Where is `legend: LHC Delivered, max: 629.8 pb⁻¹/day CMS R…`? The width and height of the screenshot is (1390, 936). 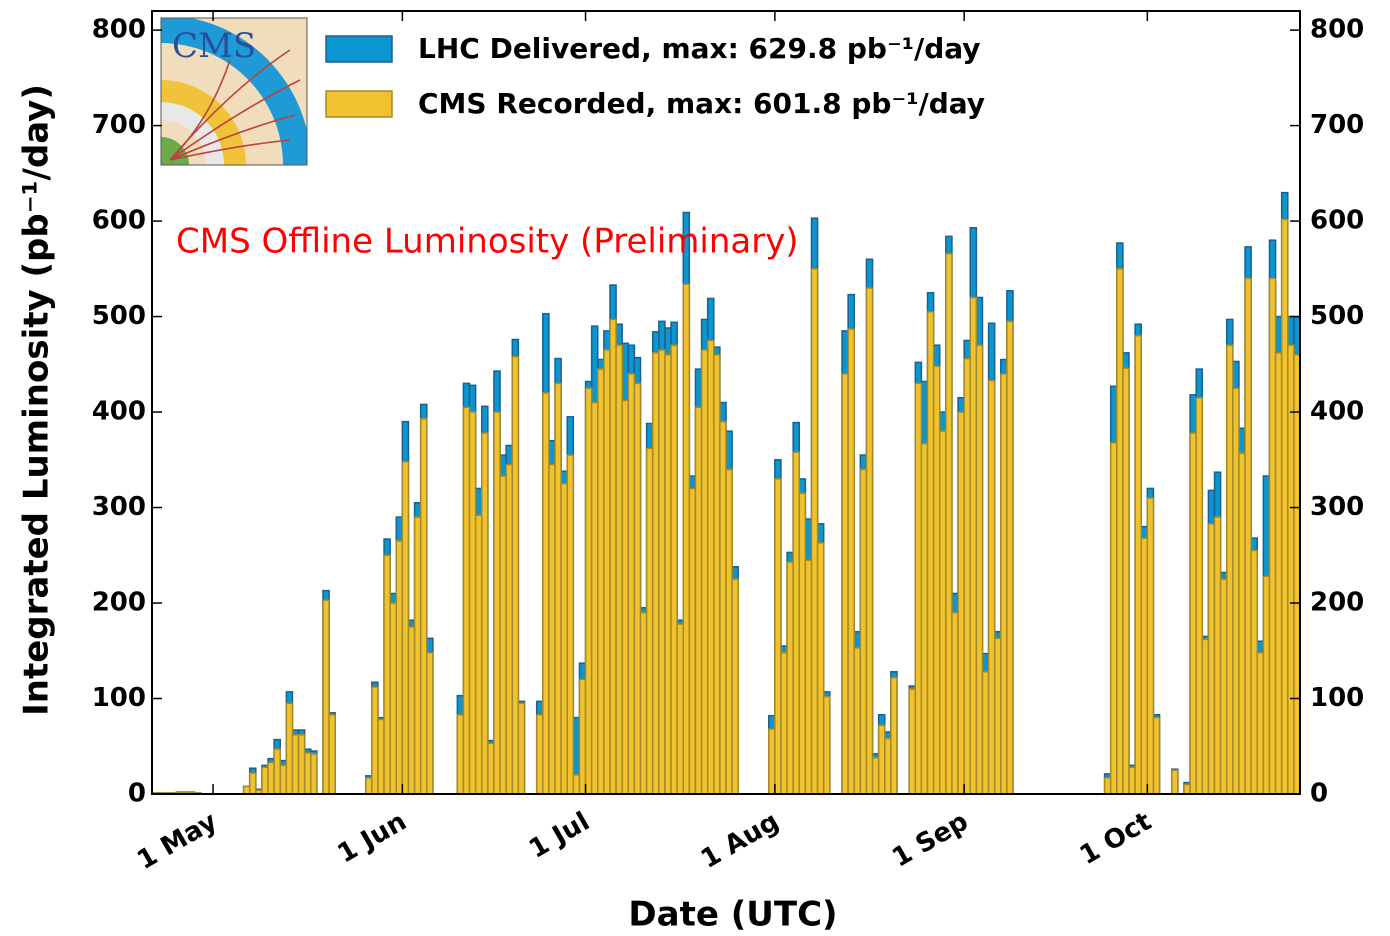 legend: LHC Delivered, max: 629.8 pb⁻¹/day CMS R… is located at coordinates (655, 76).